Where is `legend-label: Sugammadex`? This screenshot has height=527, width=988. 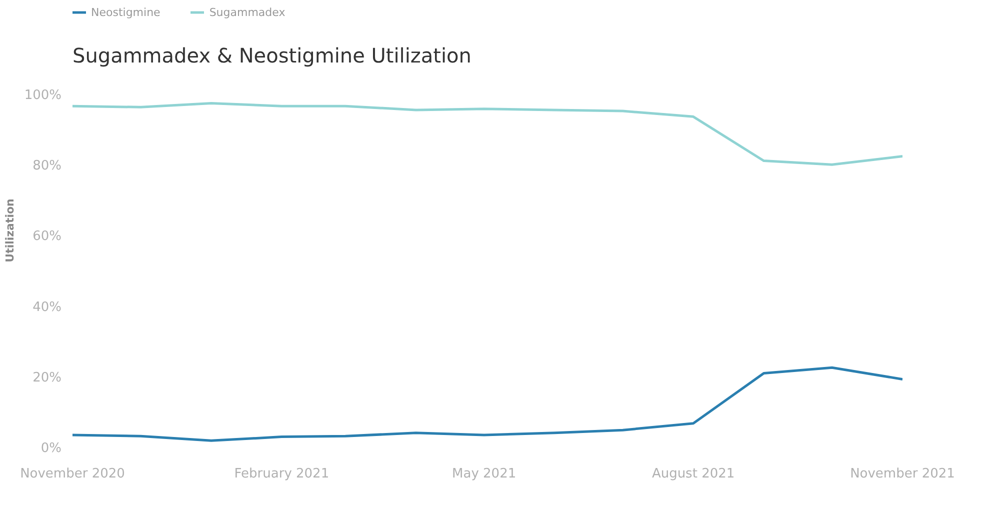
legend-label: Sugammadex is located at coordinates (247, 12).